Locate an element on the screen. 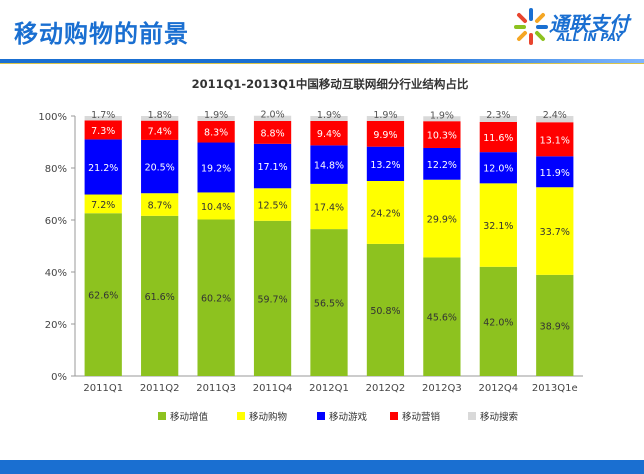 This screenshot has height=474, width=644. logo-text: 通联支付 is located at coordinates (589, 24).